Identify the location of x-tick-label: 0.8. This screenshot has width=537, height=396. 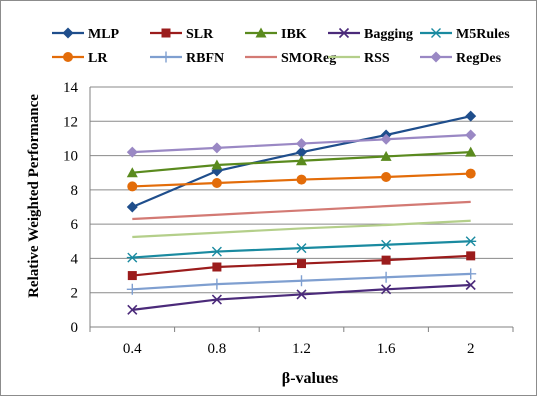
(217, 349).